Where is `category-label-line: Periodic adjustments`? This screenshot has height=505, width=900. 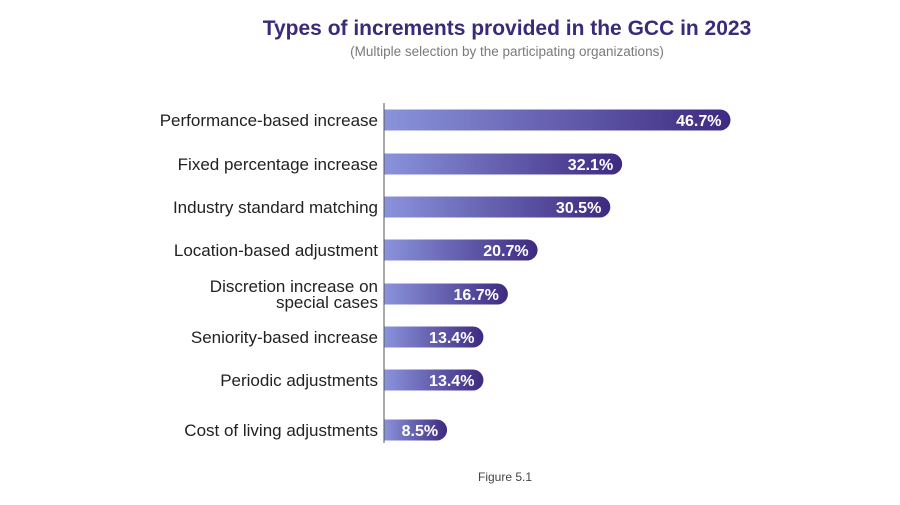 category-label-line: Periodic adjustments is located at coordinates (299, 380).